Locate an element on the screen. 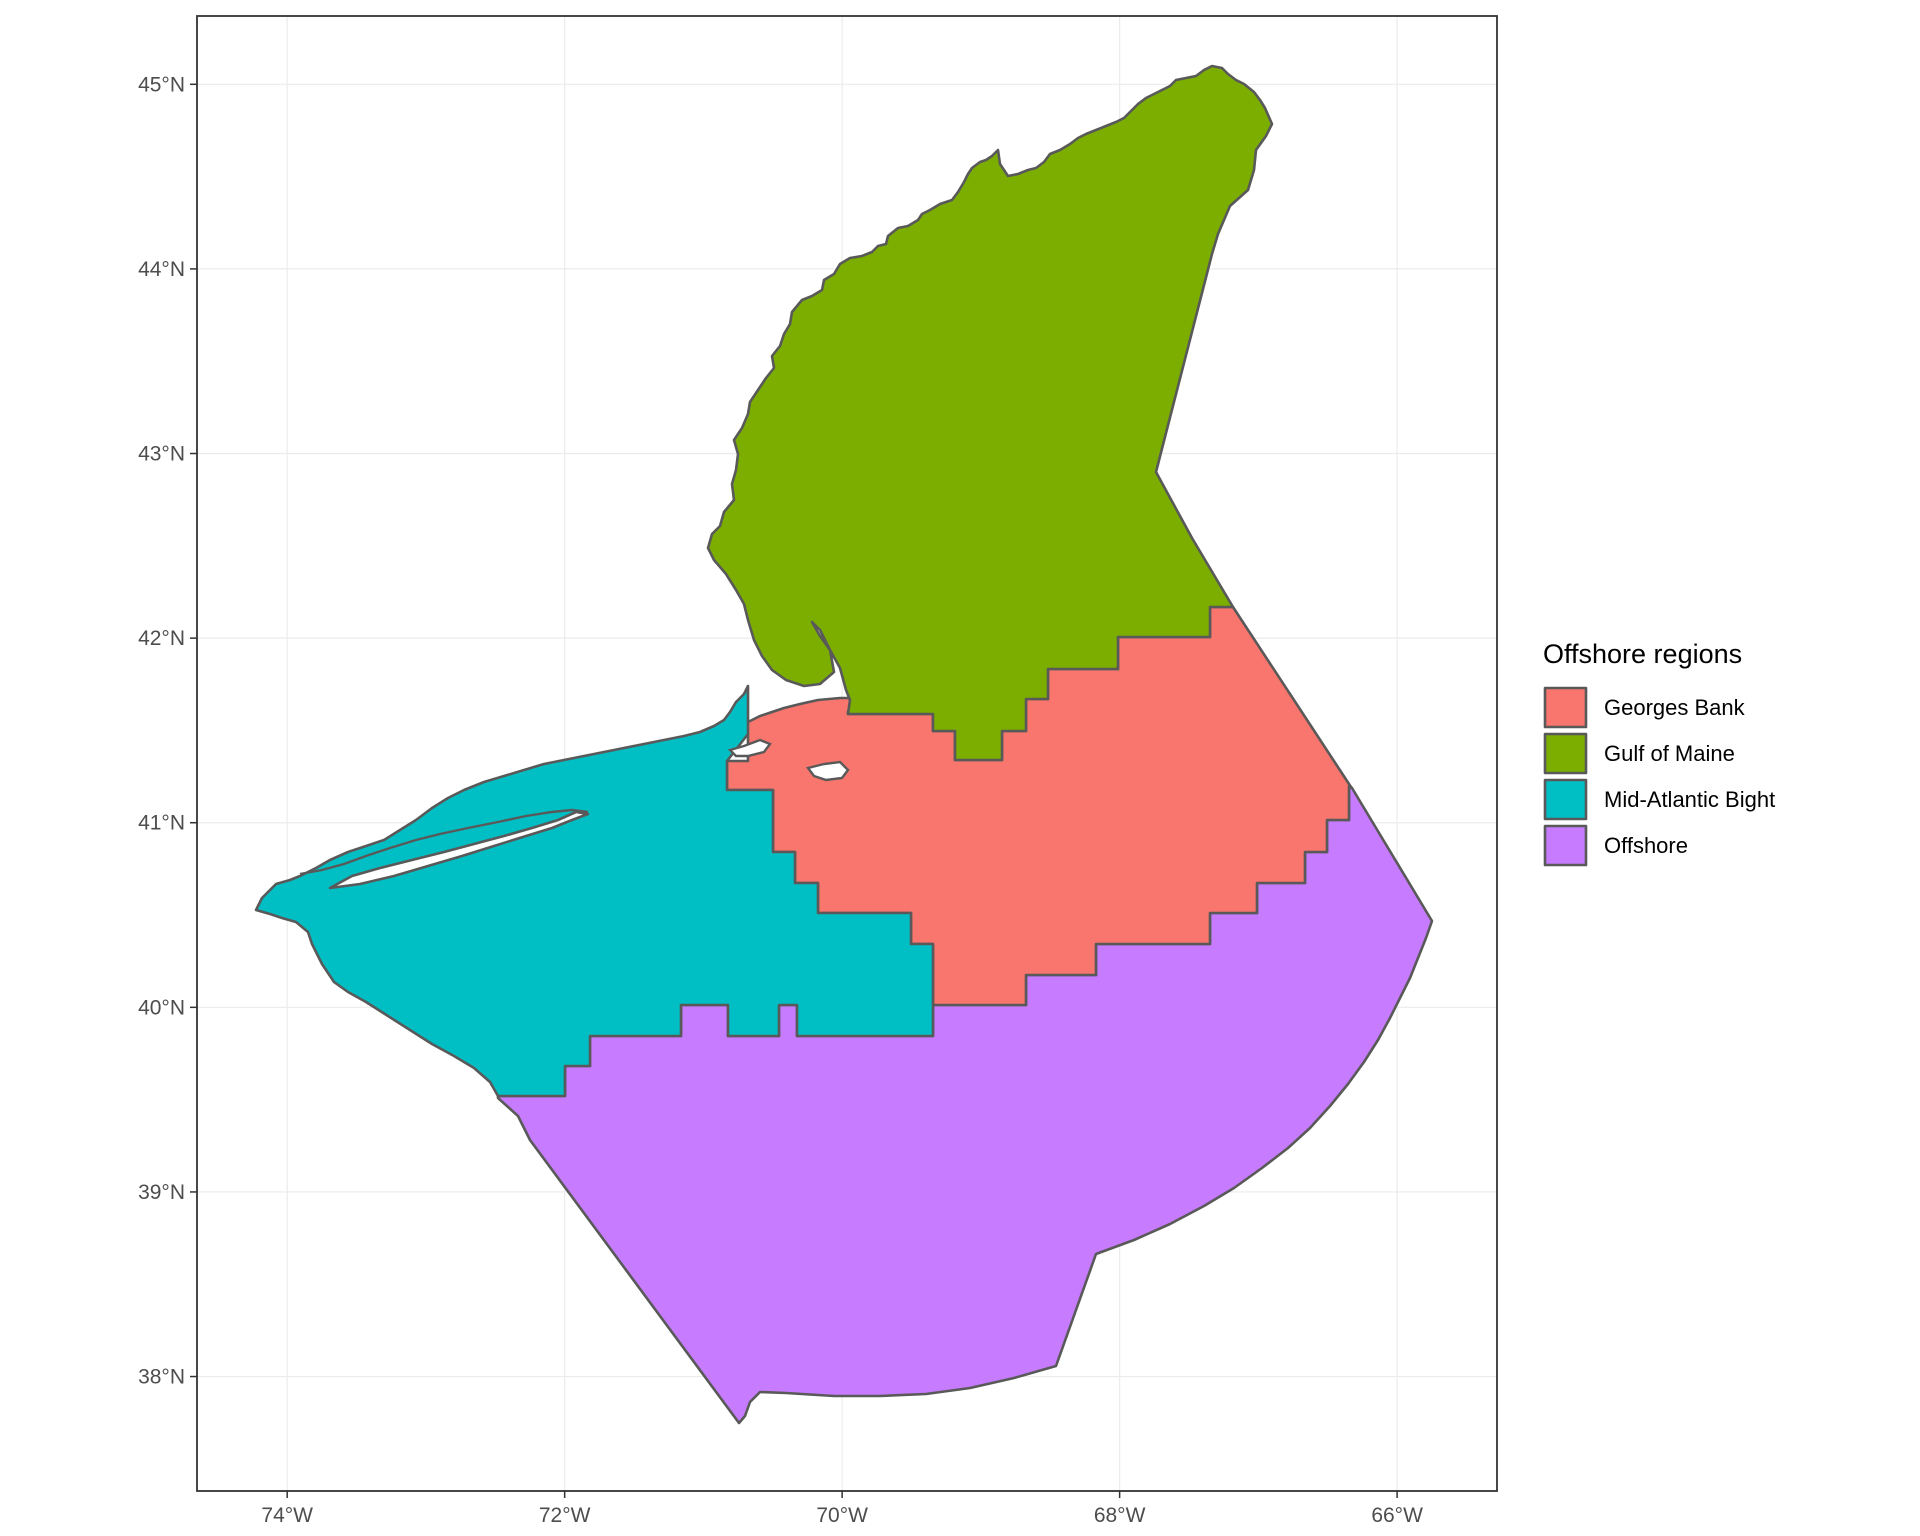  x-tick-label: 70°W is located at coordinates (842, 1515).